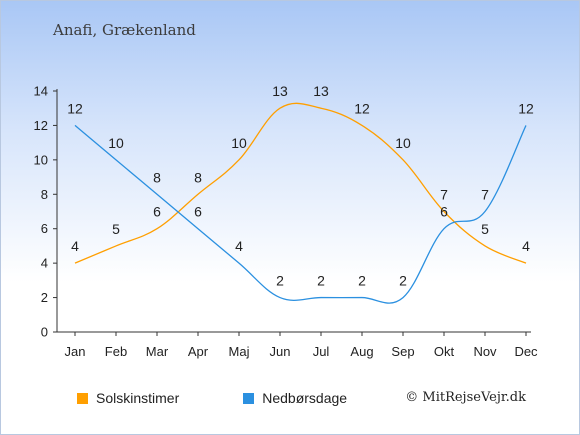  Describe the element at coordinates (157, 177) in the screenshot. I see `data-label-rain: 8` at that location.